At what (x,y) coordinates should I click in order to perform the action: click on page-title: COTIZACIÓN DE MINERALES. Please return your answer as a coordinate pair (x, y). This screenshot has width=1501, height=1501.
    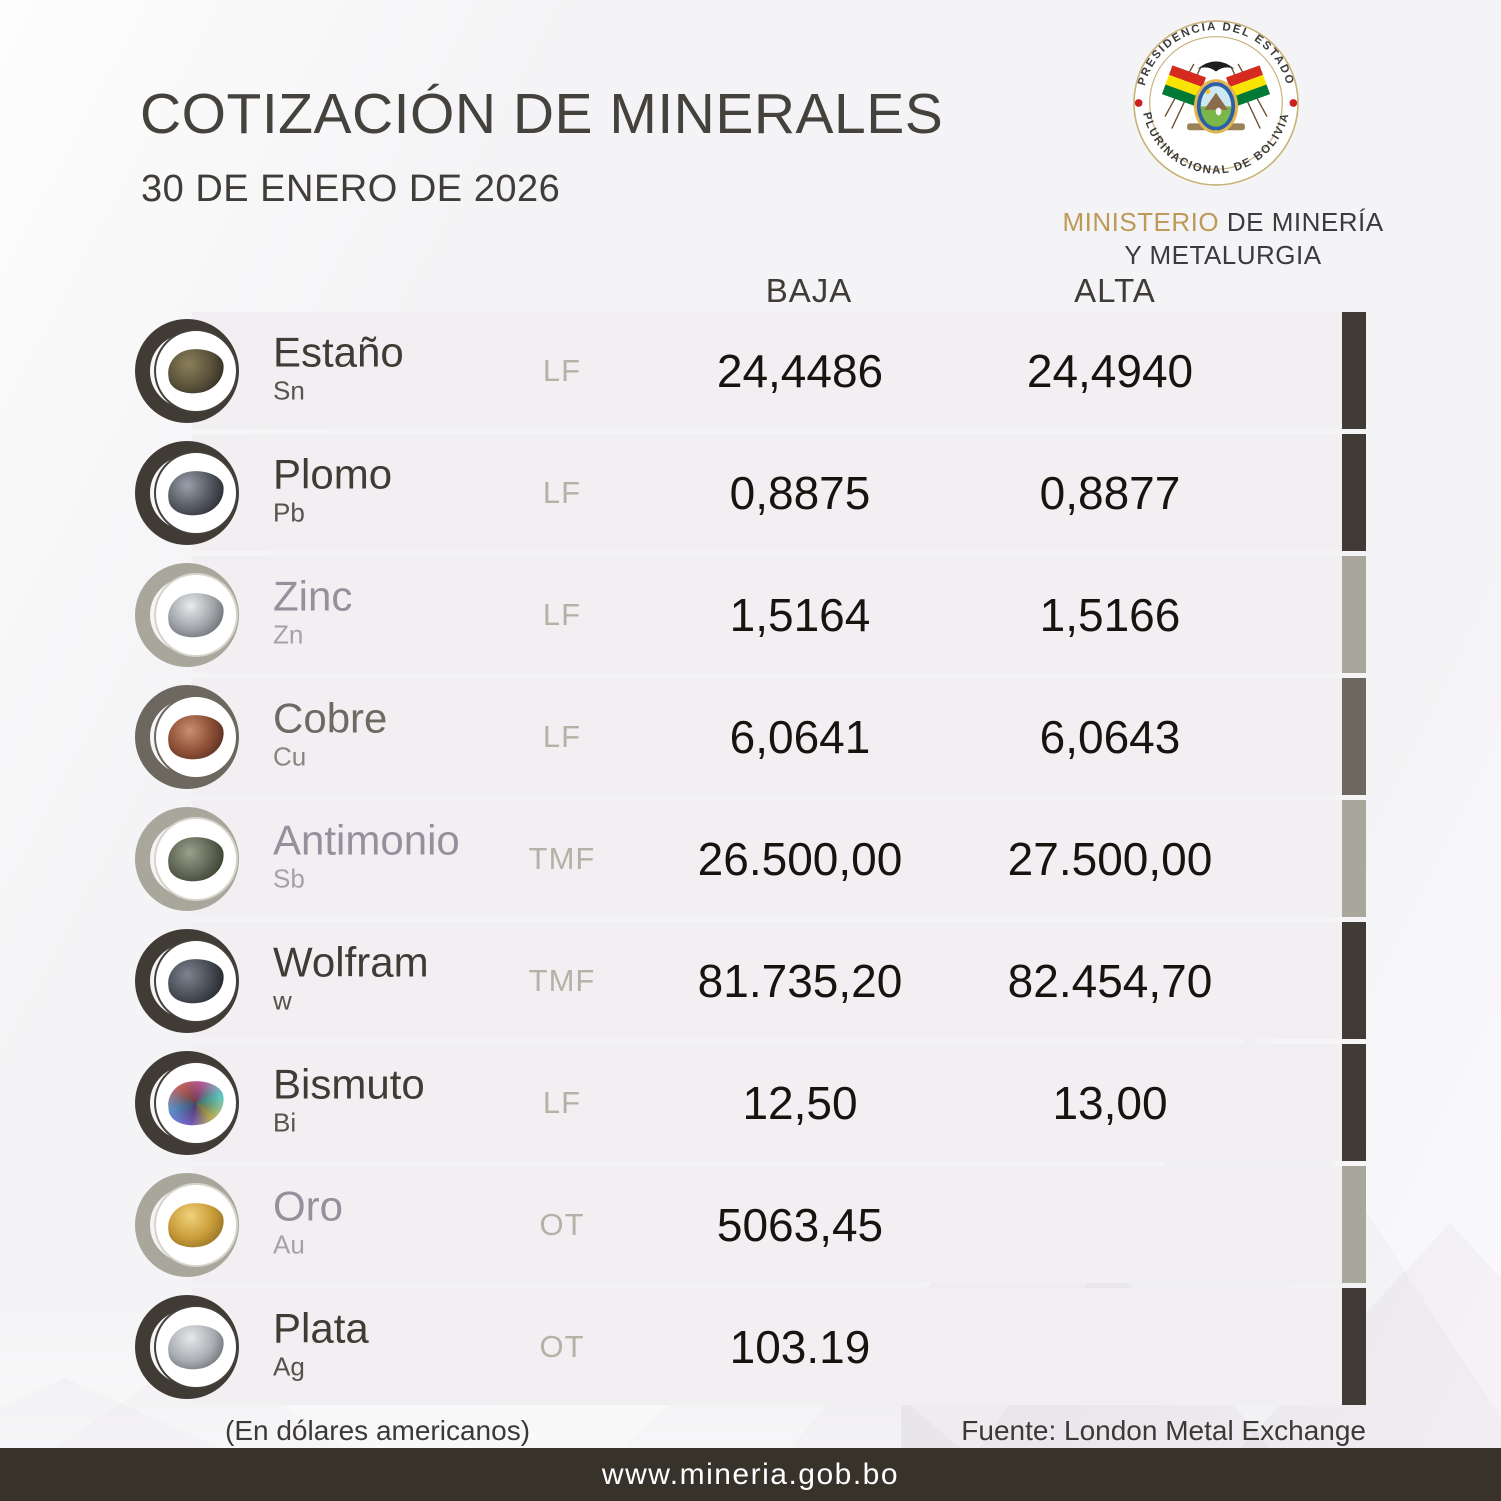
    Looking at the image, I should click on (542, 114).